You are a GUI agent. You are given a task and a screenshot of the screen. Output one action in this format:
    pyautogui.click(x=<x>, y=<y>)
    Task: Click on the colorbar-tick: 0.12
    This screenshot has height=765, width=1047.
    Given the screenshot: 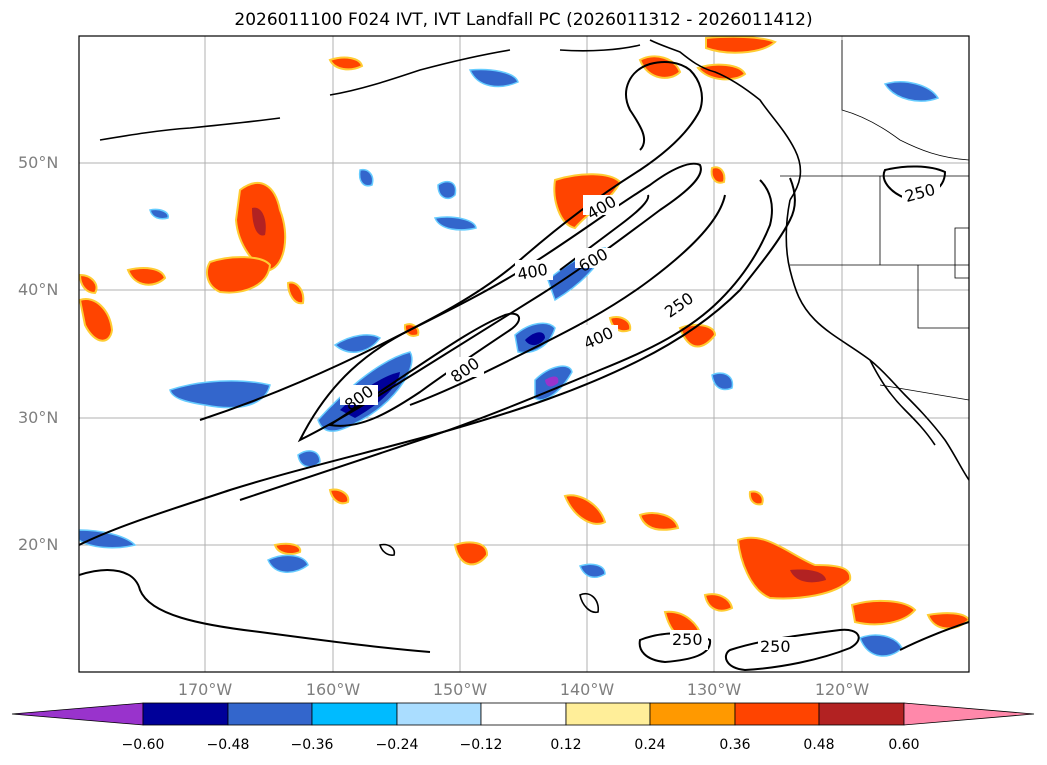 What is the action you would take?
    pyautogui.click(x=566, y=745)
    